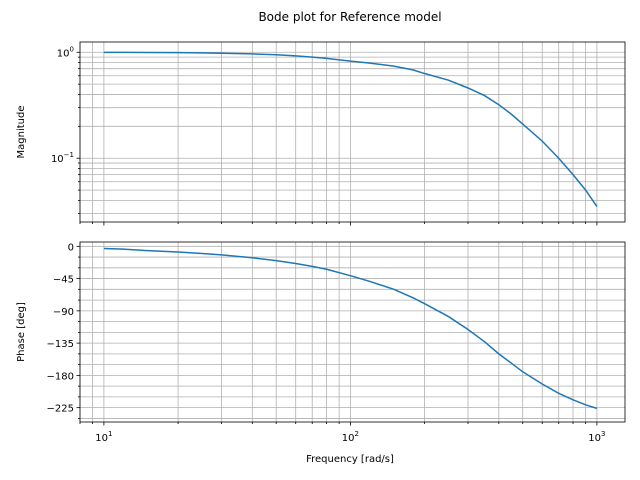 The image size is (640, 480). What do you see at coordinates (71, 247) in the screenshot?
I see `y-tick-label: 0` at bounding box center [71, 247].